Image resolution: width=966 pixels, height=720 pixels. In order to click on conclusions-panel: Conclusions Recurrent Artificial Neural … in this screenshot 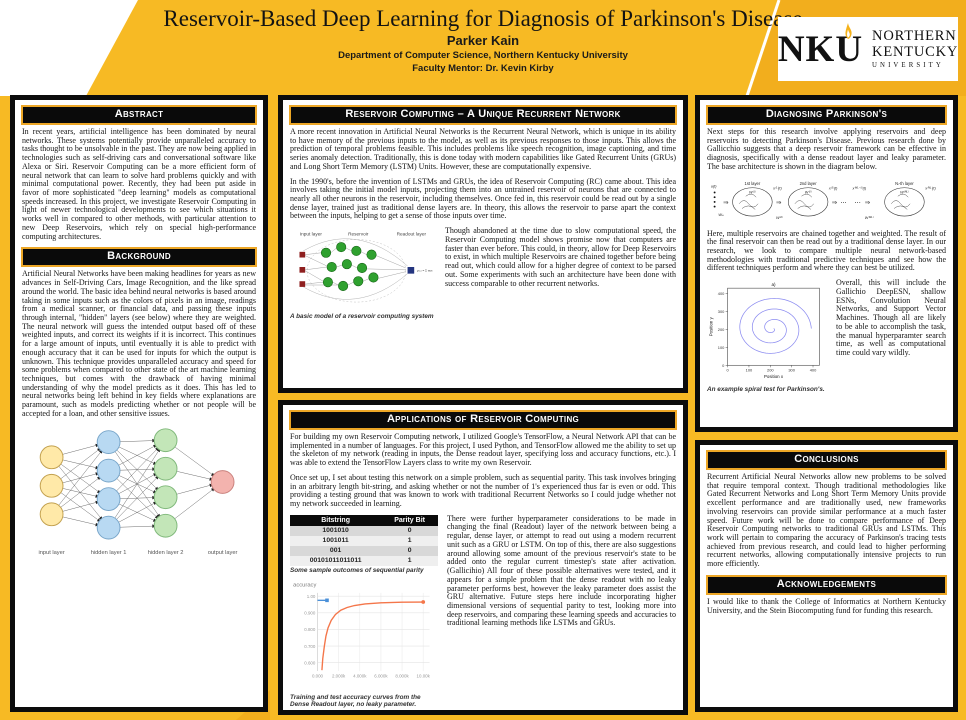, I will do `click(826, 576)`.